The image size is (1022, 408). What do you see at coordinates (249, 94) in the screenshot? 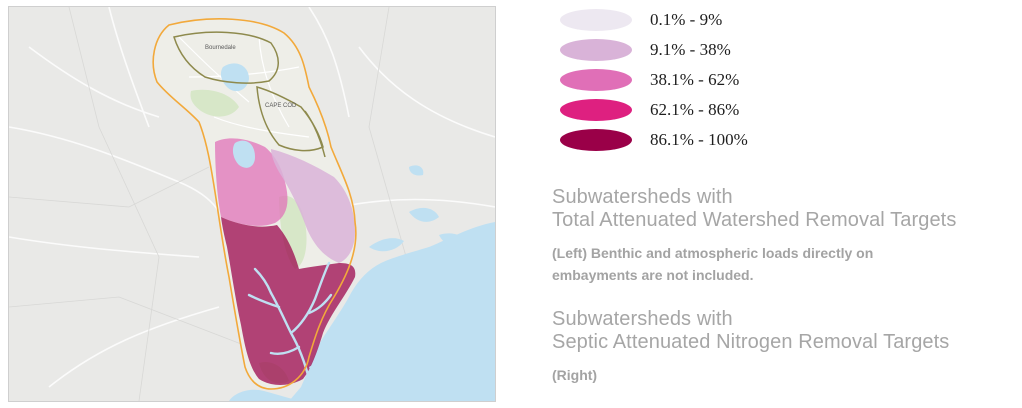
I see `subwatershed-outlines` at bounding box center [249, 94].